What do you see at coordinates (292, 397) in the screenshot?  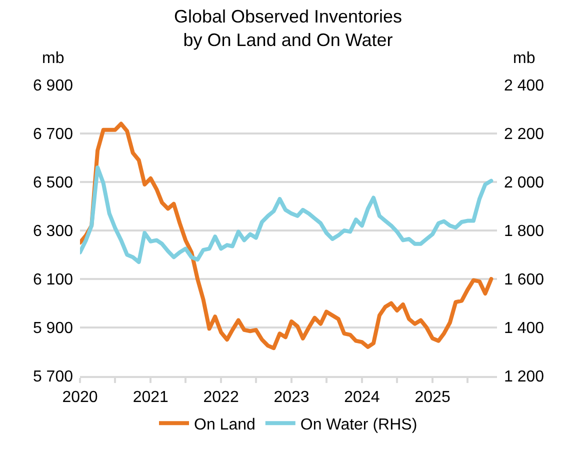 I see `x-tick-label: 2023` at bounding box center [292, 397].